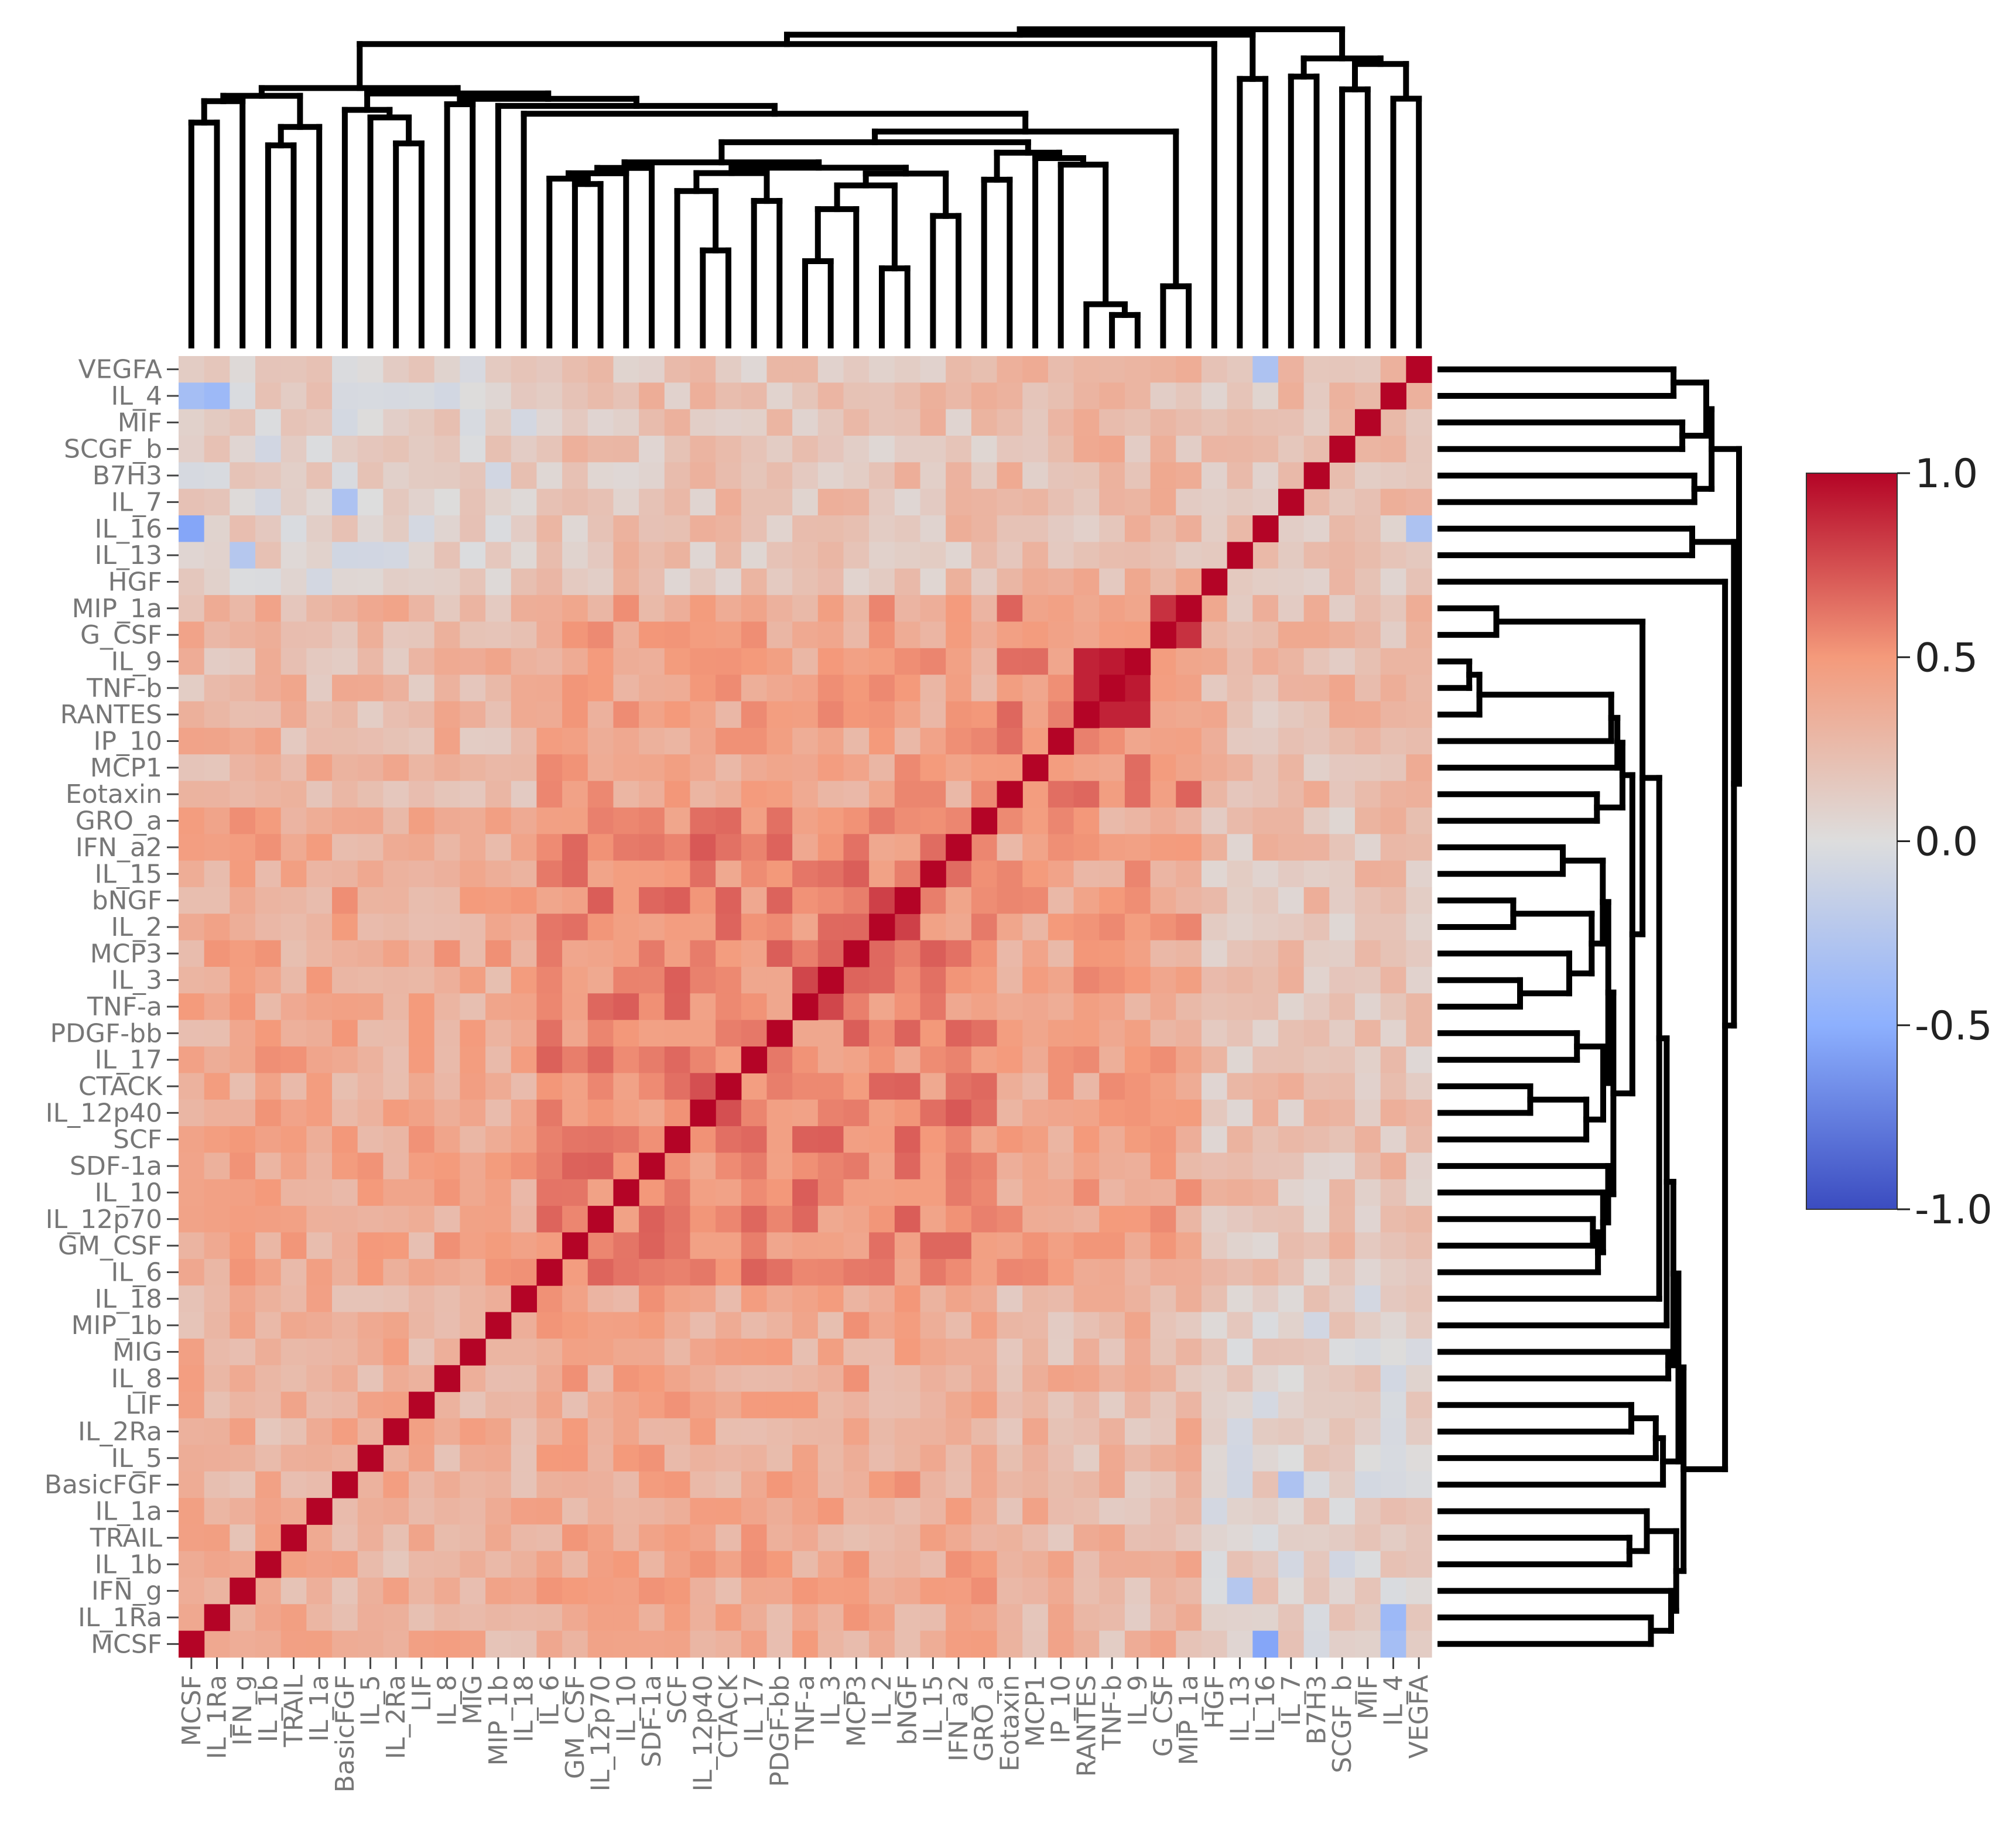 This screenshot has width=2016, height=1847. What do you see at coordinates (524, 1708) in the screenshot?
I see `column-tick-label: IL_18` at bounding box center [524, 1708].